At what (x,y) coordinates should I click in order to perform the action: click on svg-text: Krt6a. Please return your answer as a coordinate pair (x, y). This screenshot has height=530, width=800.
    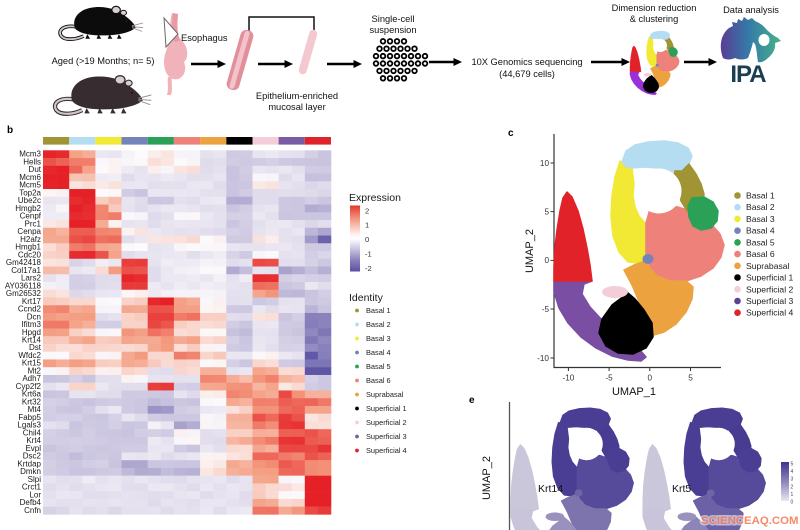
    Looking at the image, I should click on (32, 394).